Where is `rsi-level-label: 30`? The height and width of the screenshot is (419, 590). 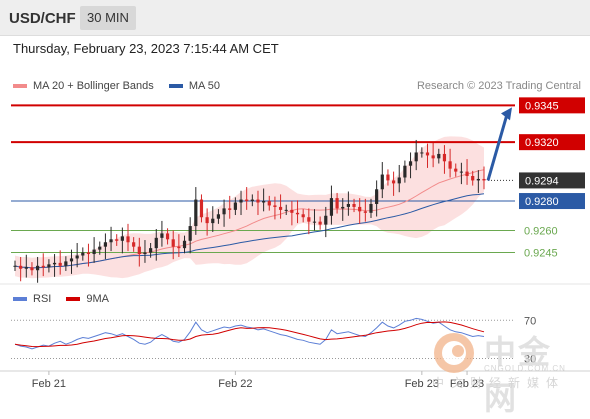 rsi-level-label: 30 is located at coordinates (530, 359).